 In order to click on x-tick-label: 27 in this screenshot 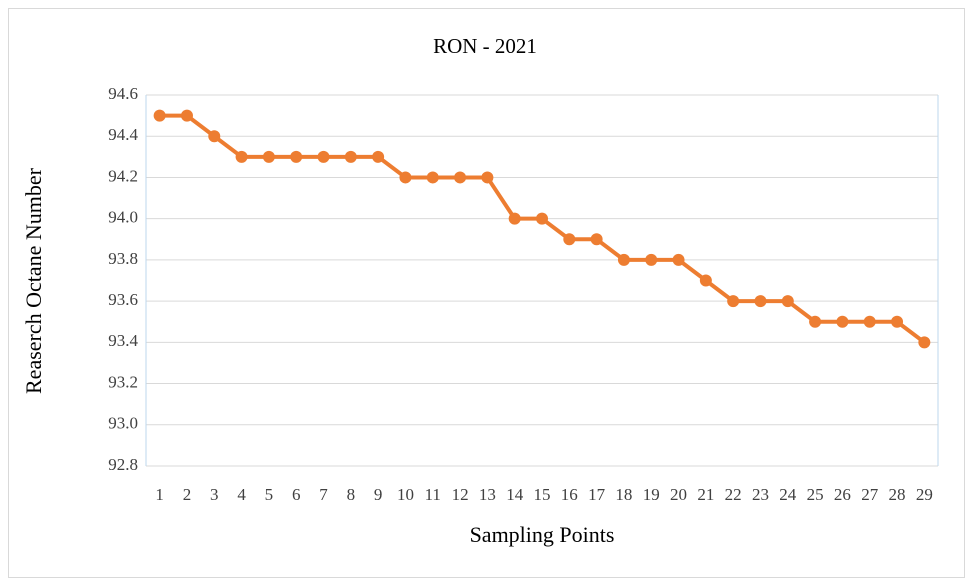, I will do `click(870, 494)`.